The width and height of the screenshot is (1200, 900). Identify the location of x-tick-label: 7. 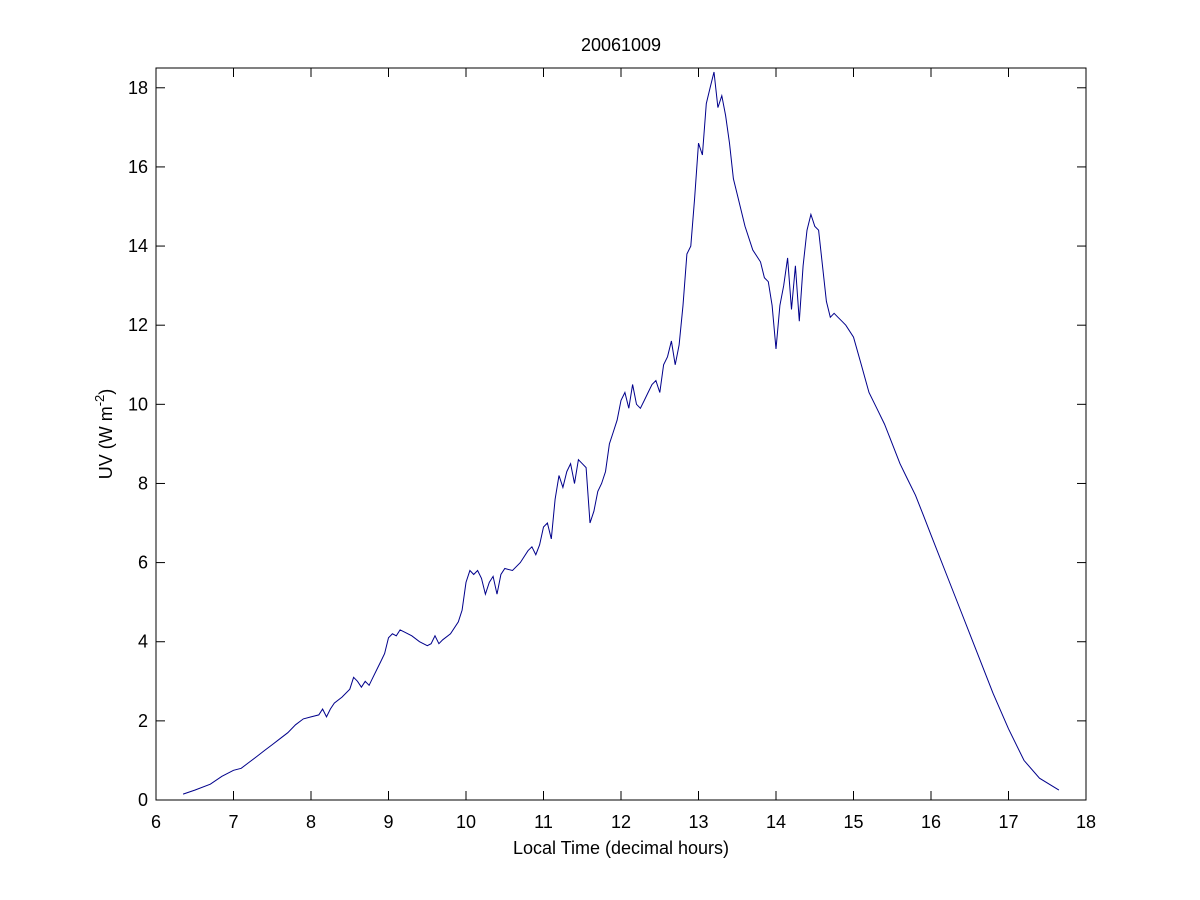
(233, 822).